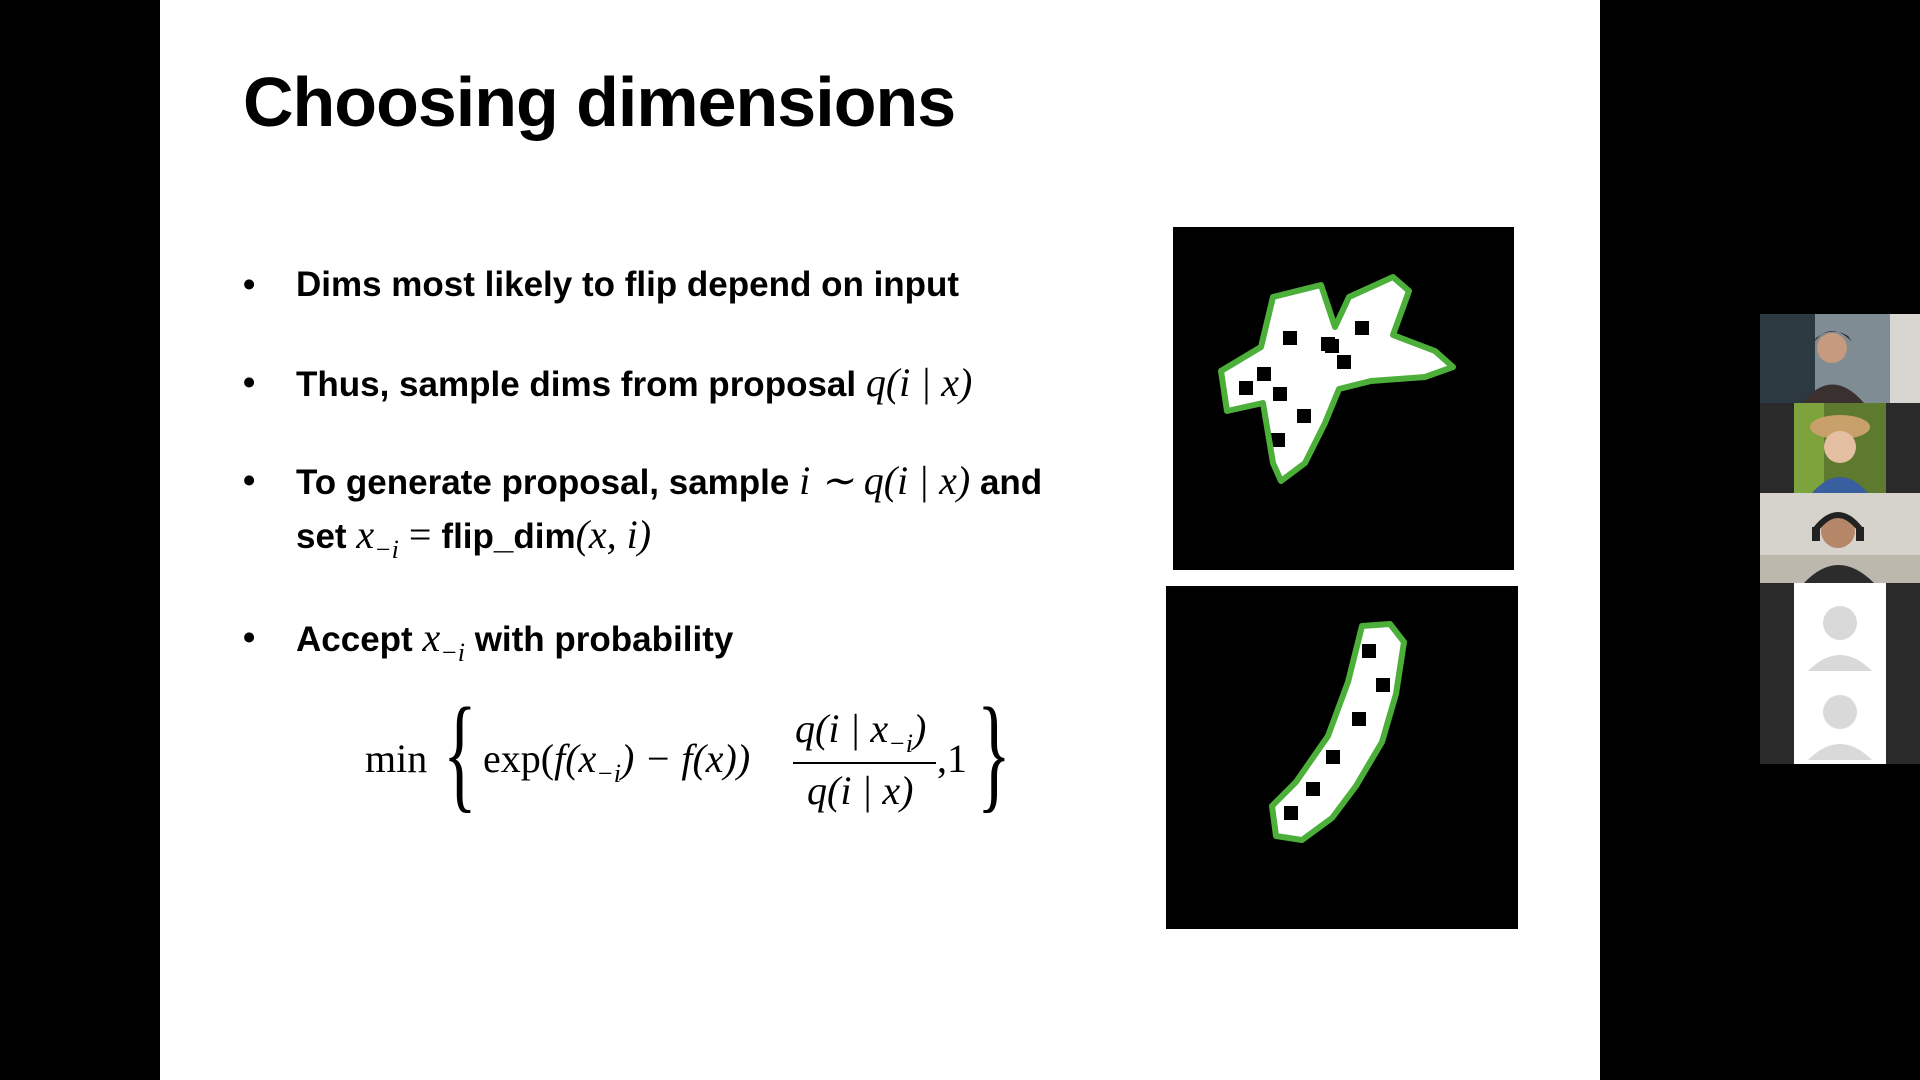 The image size is (1920, 1080). What do you see at coordinates (581, 384) in the screenshot?
I see `bullet-2-text: Thus, sample dims from proposal` at bounding box center [581, 384].